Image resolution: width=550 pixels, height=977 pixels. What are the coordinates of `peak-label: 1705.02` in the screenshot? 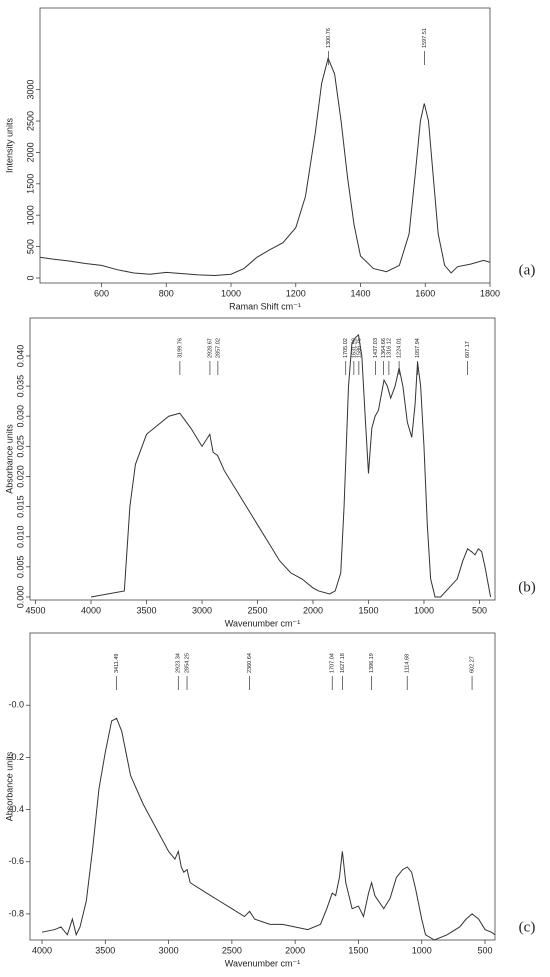 It's located at (346, 348).